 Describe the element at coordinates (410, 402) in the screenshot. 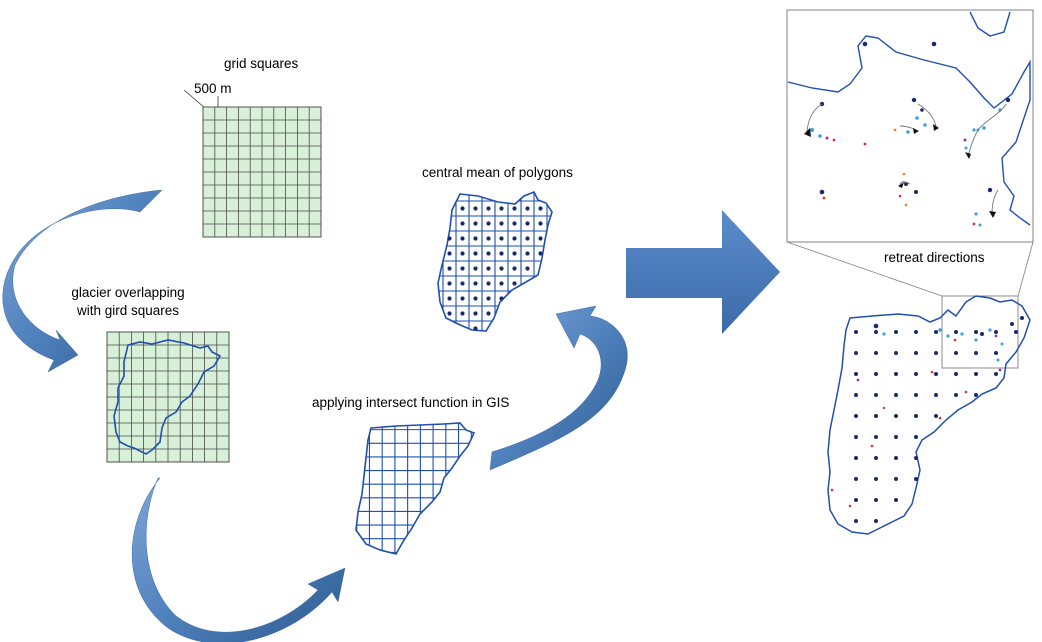

I see `intersect-label: applying intersect function in GIS` at that location.